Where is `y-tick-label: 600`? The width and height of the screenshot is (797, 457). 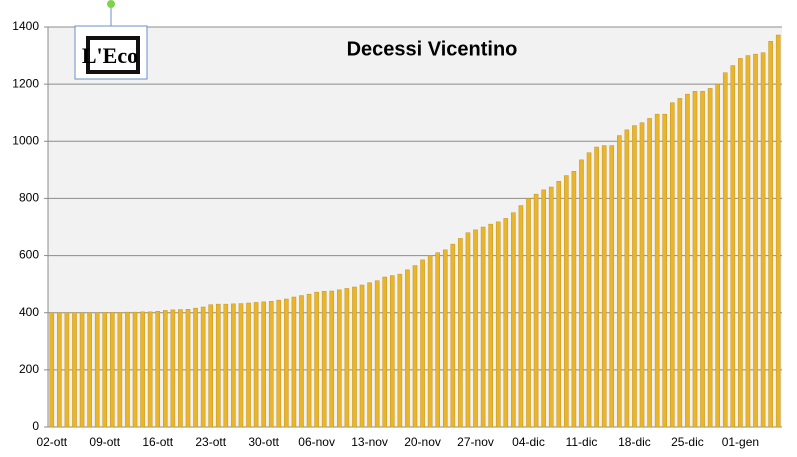 y-tick-label: 600 is located at coordinates (29, 255).